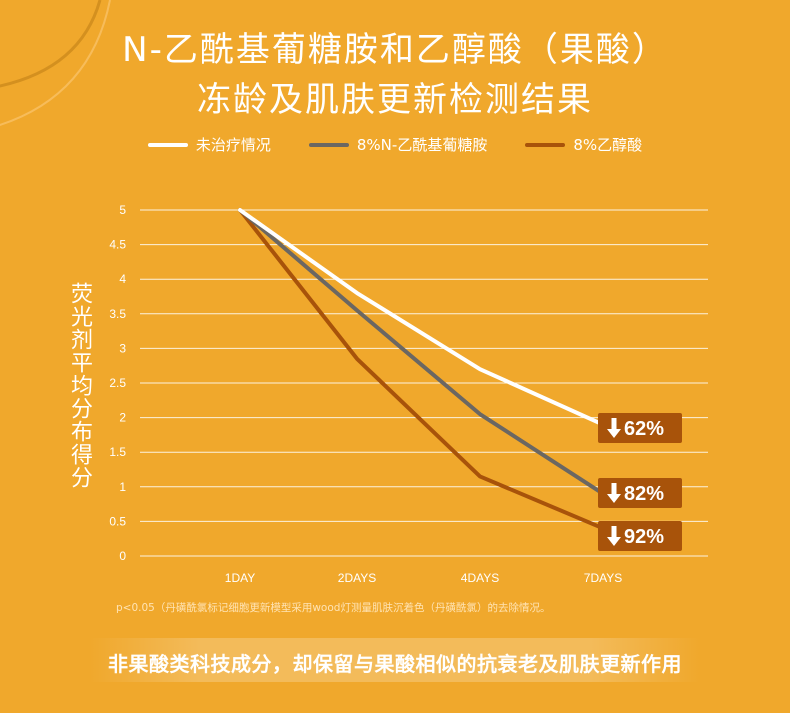  Describe the element at coordinates (644, 494) in the screenshot. I see `badge-value: 82%` at that location.